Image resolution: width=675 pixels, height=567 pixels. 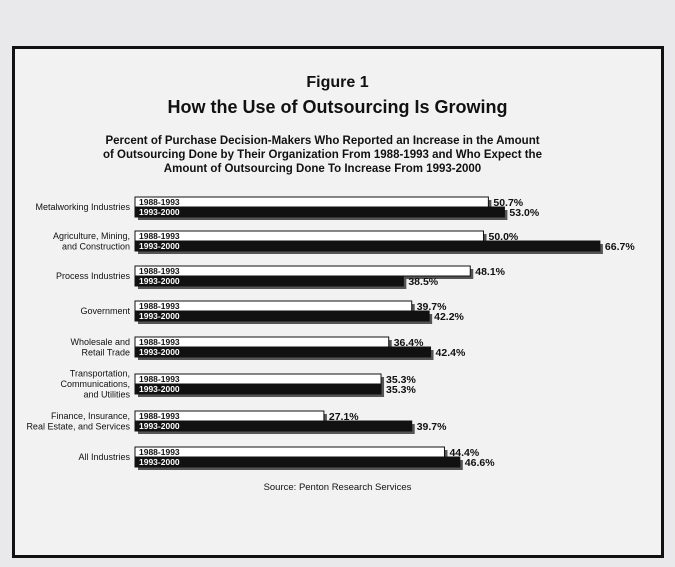 What do you see at coordinates (337, 82) in the screenshot?
I see `figure-label: Figure 1` at bounding box center [337, 82].